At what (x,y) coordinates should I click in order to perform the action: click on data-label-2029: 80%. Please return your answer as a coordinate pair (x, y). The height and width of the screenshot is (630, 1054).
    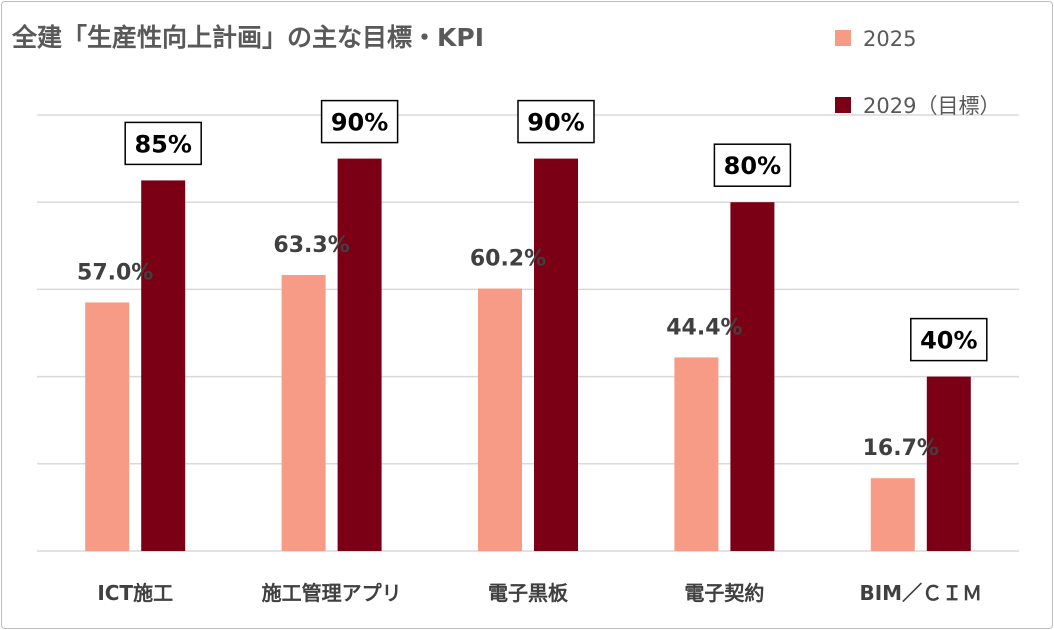
    Looking at the image, I should click on (752, 166).